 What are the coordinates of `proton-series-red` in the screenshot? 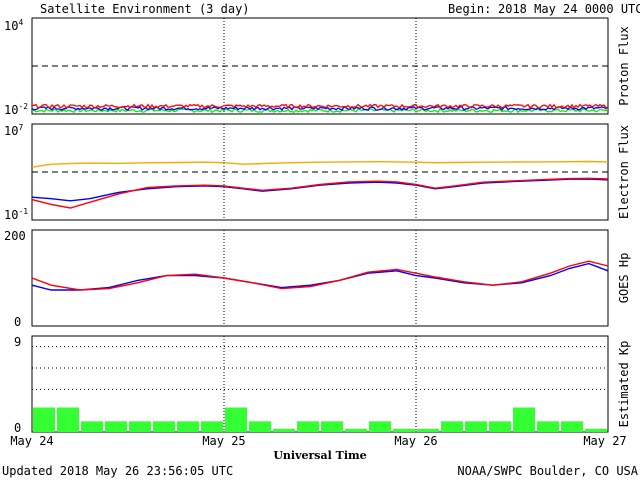 It's located at (319, 106).